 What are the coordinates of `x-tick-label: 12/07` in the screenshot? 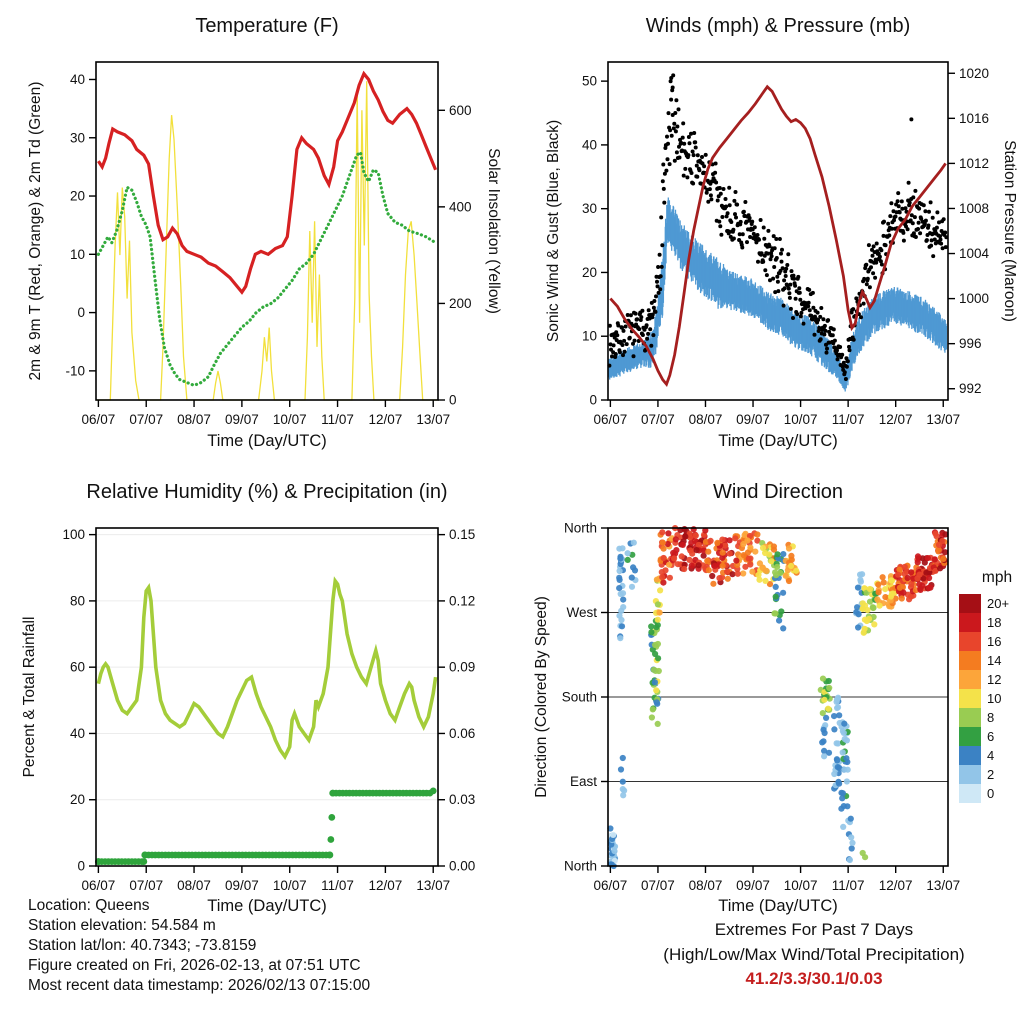 It's located at (385, 419).